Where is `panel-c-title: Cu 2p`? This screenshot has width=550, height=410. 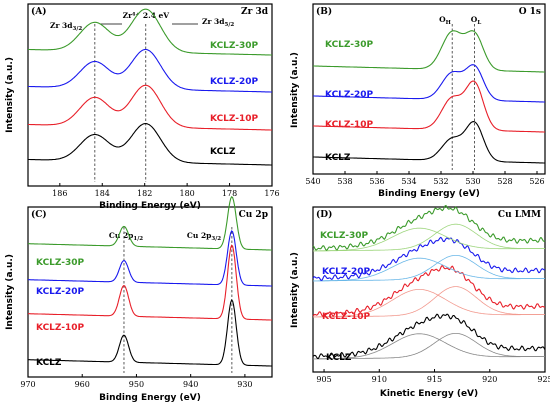 panel-c-title: Cu 2p is located at coordinates (253, 215).